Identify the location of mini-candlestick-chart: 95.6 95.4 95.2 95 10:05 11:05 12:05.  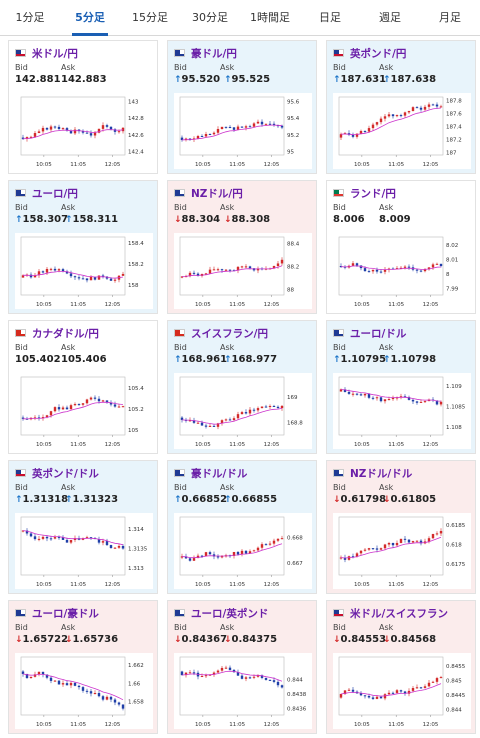
(243, 131).